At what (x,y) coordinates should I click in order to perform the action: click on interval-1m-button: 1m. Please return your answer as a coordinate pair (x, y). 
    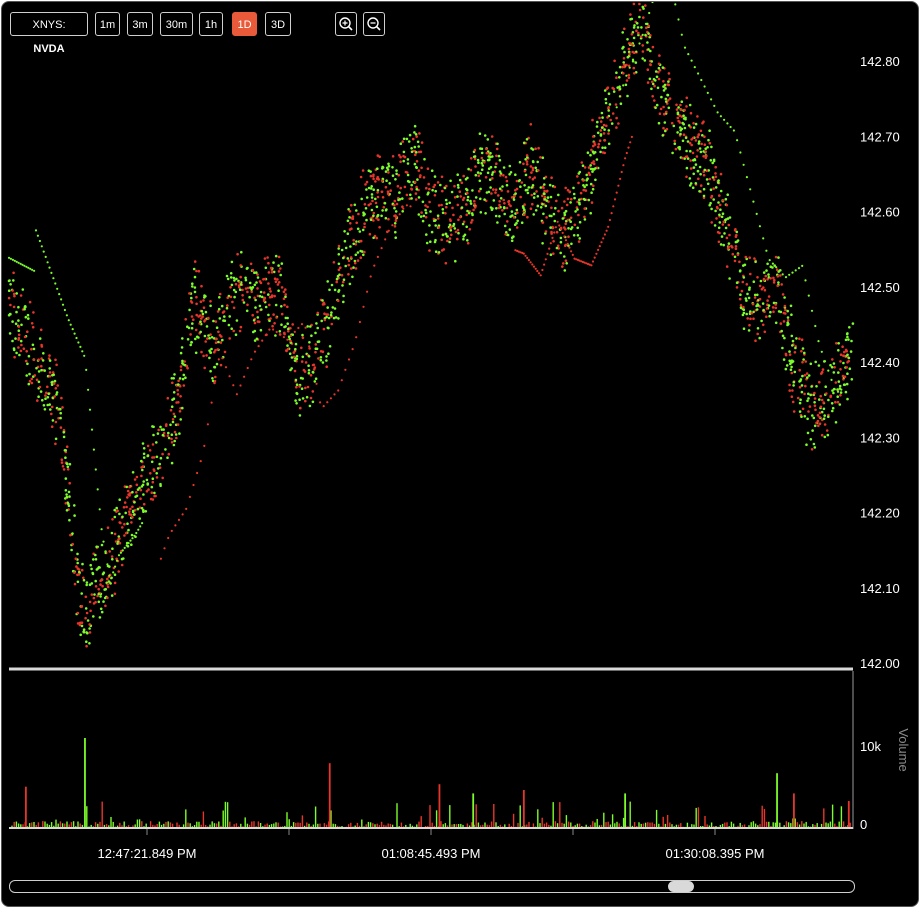
    Looking at the image, I should click on (107, 24).